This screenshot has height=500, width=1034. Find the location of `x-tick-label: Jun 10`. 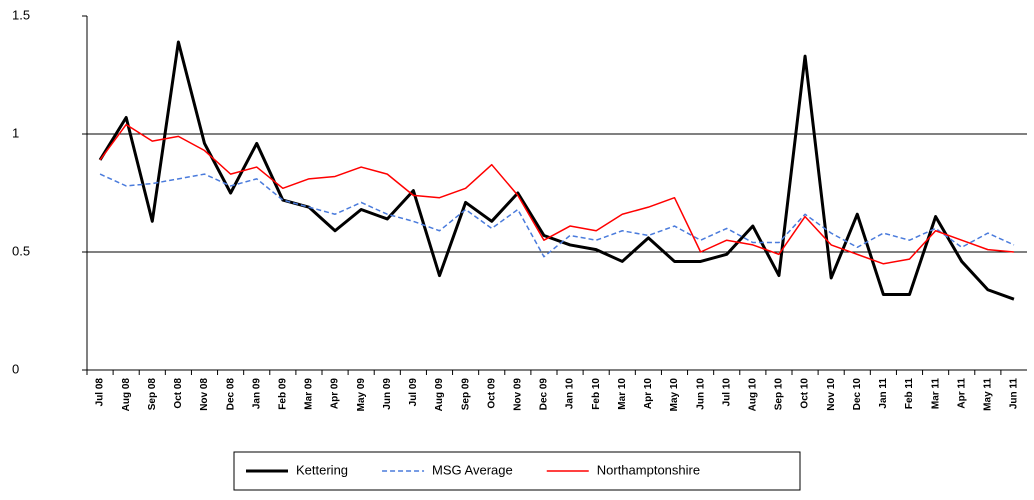

x-tick-label: Jun 10 is located at coordinates (700, 394).